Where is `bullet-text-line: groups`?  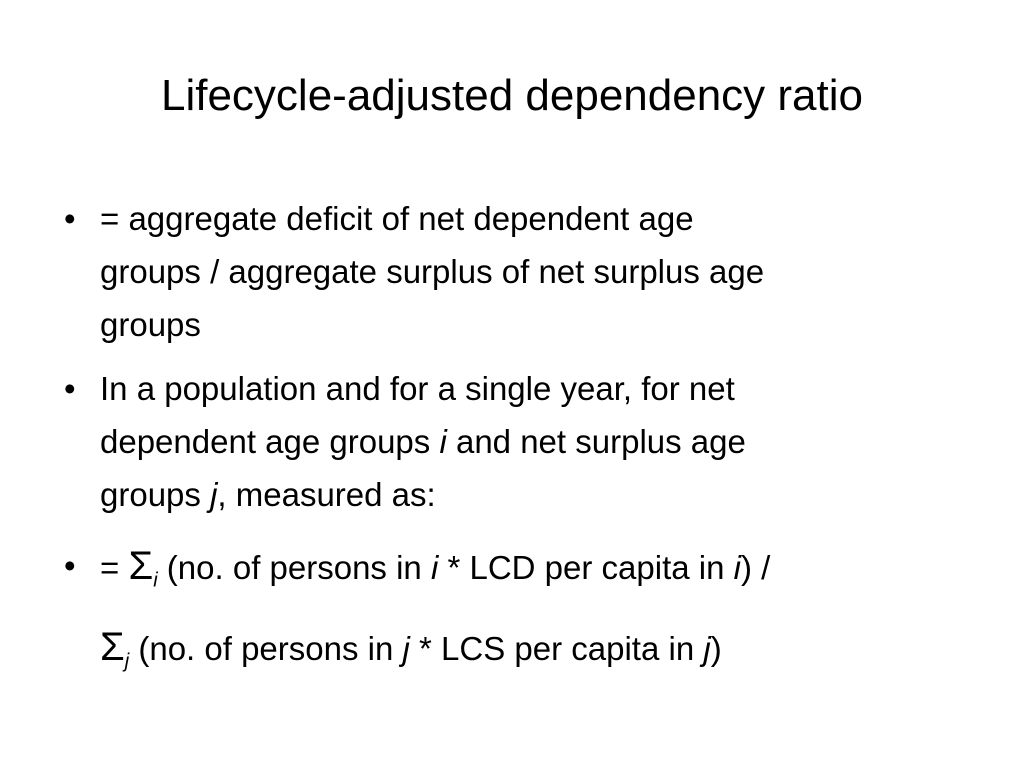 bullet-text-line: groups is located at coordinates (150, 324).